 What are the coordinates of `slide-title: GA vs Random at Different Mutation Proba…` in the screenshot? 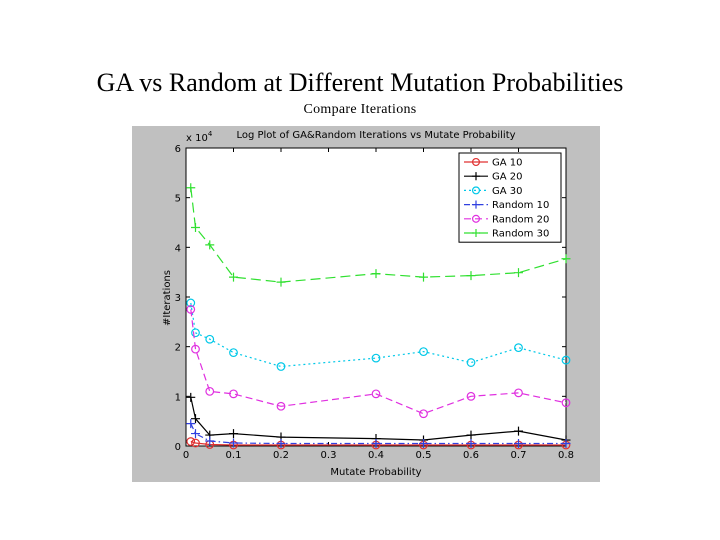 It's located at (360, 82).